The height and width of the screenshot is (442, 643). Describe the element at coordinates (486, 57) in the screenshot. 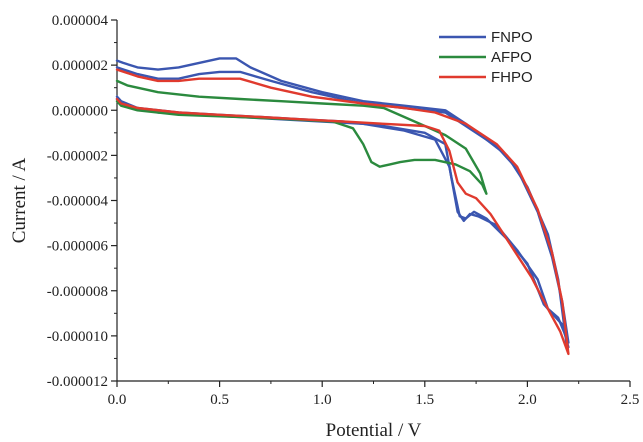

I see `legend: FNPO AFPO FHPO` at that location.